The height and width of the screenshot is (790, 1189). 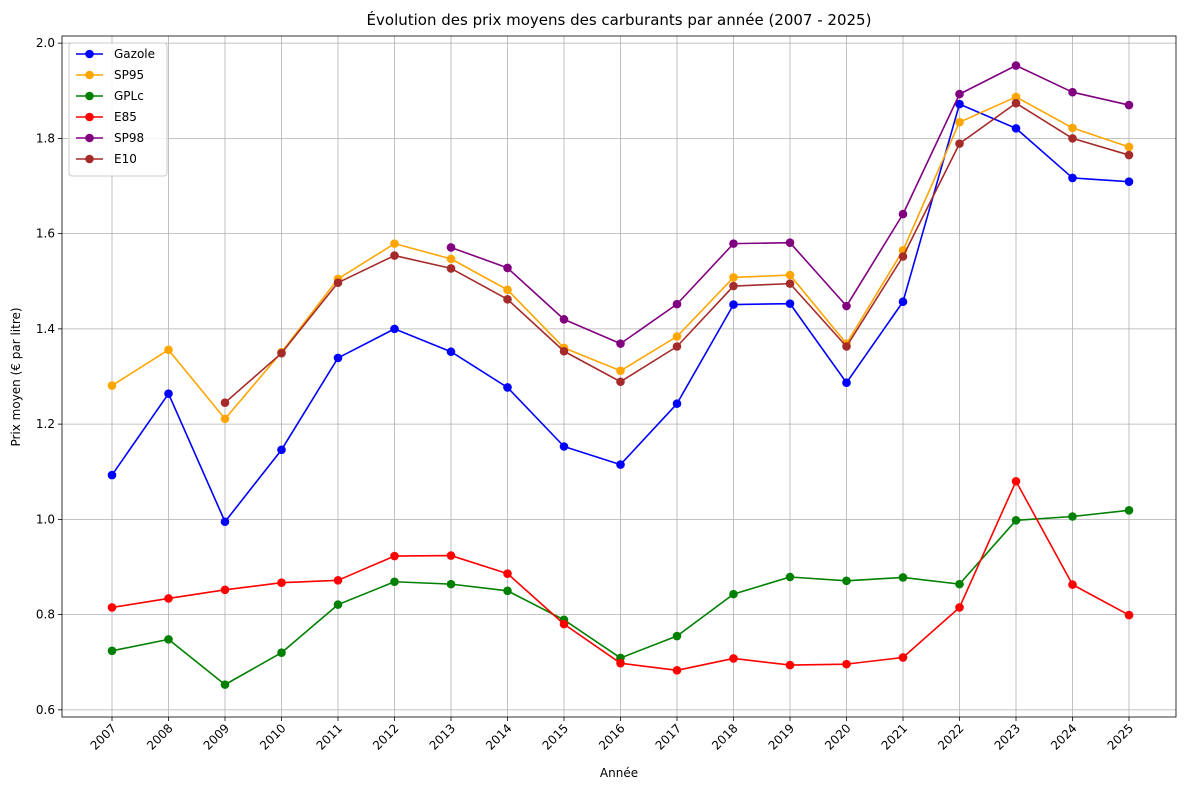 What do you see at coordinates (619, 773) in the screenshot?
I see `x-axis-label: Année` at bounding box center [619, 773].